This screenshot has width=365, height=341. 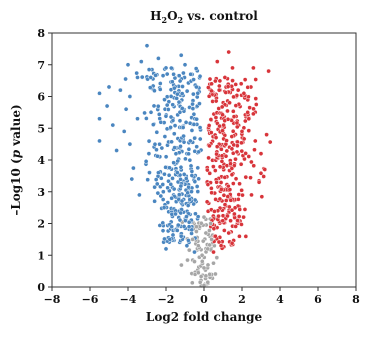 I want to click on title-suffix: vs. control, so click(x=220, y=16).